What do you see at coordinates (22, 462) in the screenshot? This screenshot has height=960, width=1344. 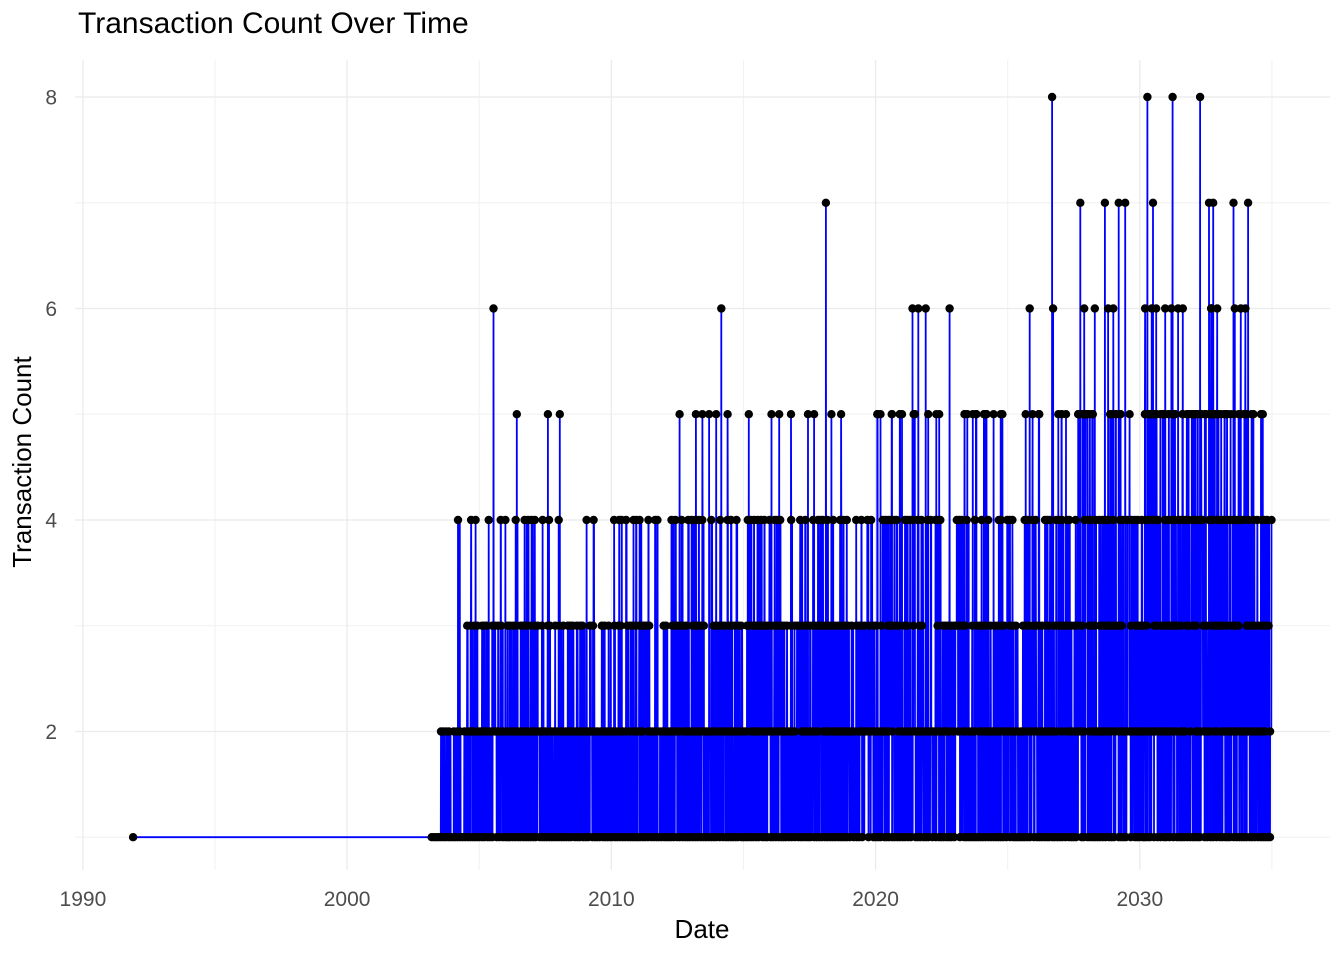 I see `y-axis-title: Transaction Count` at bounding box center [22, 462].